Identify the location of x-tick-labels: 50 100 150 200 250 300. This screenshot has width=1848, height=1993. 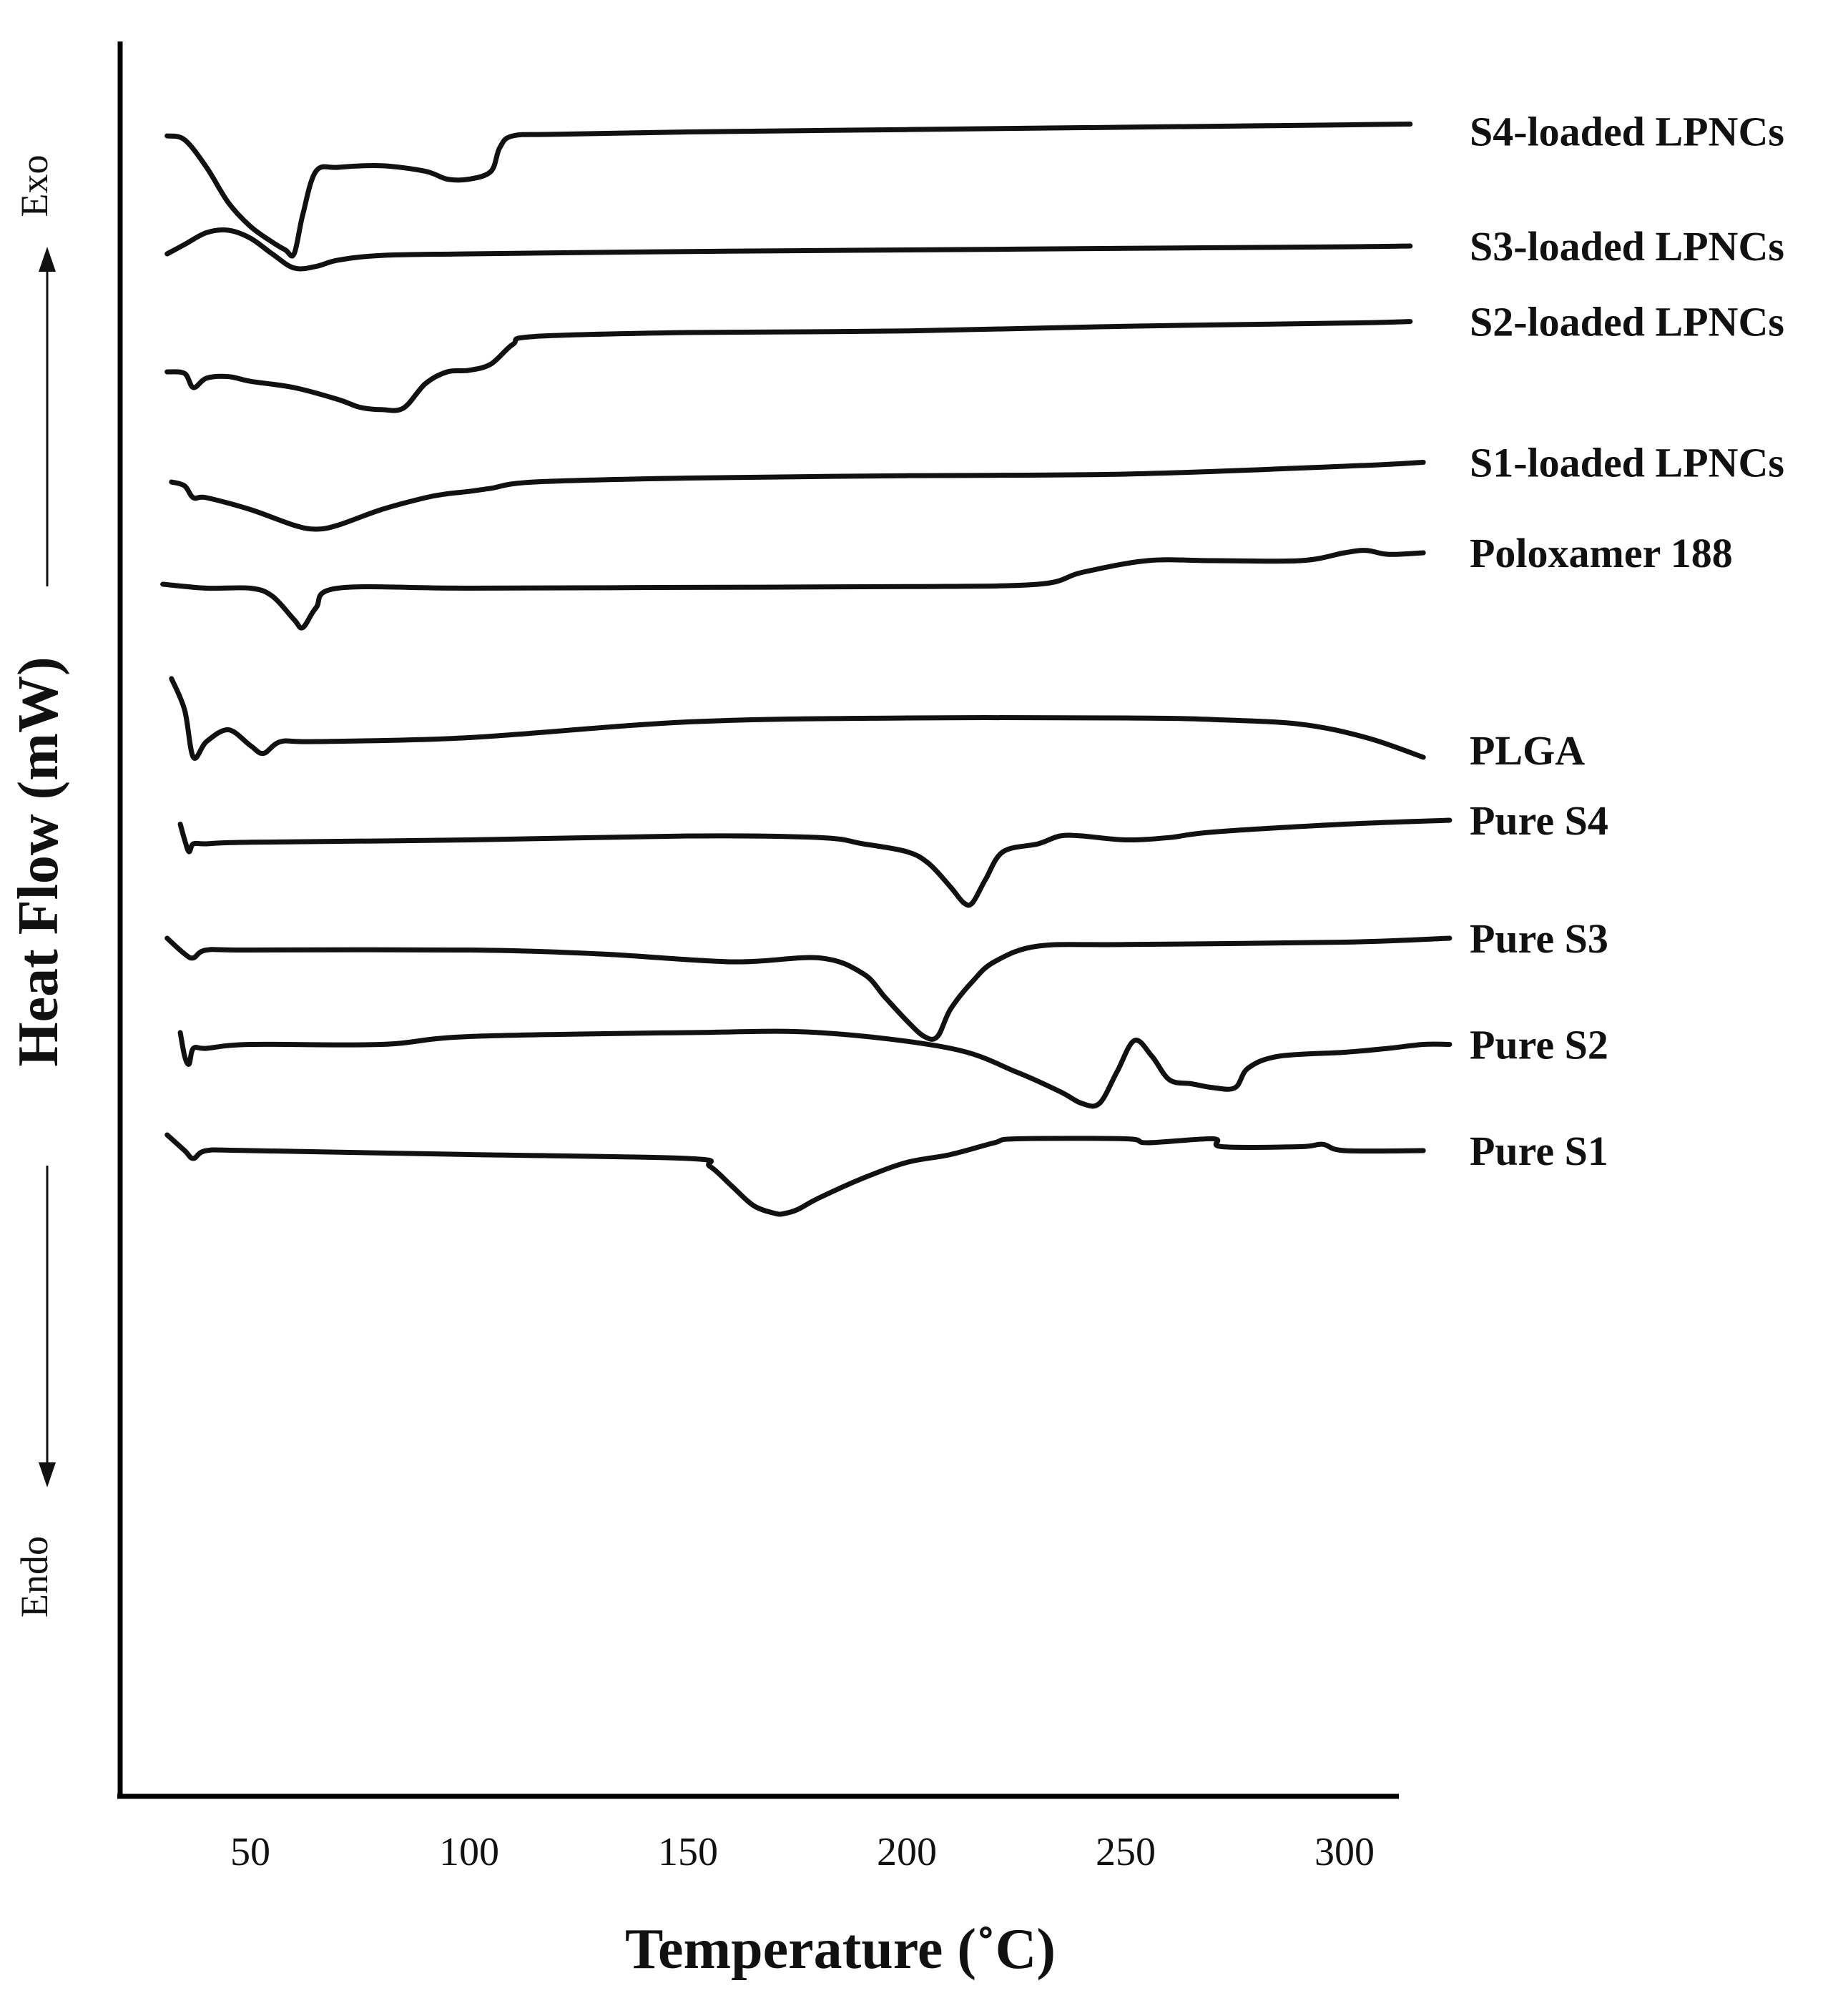
(802, 1852).